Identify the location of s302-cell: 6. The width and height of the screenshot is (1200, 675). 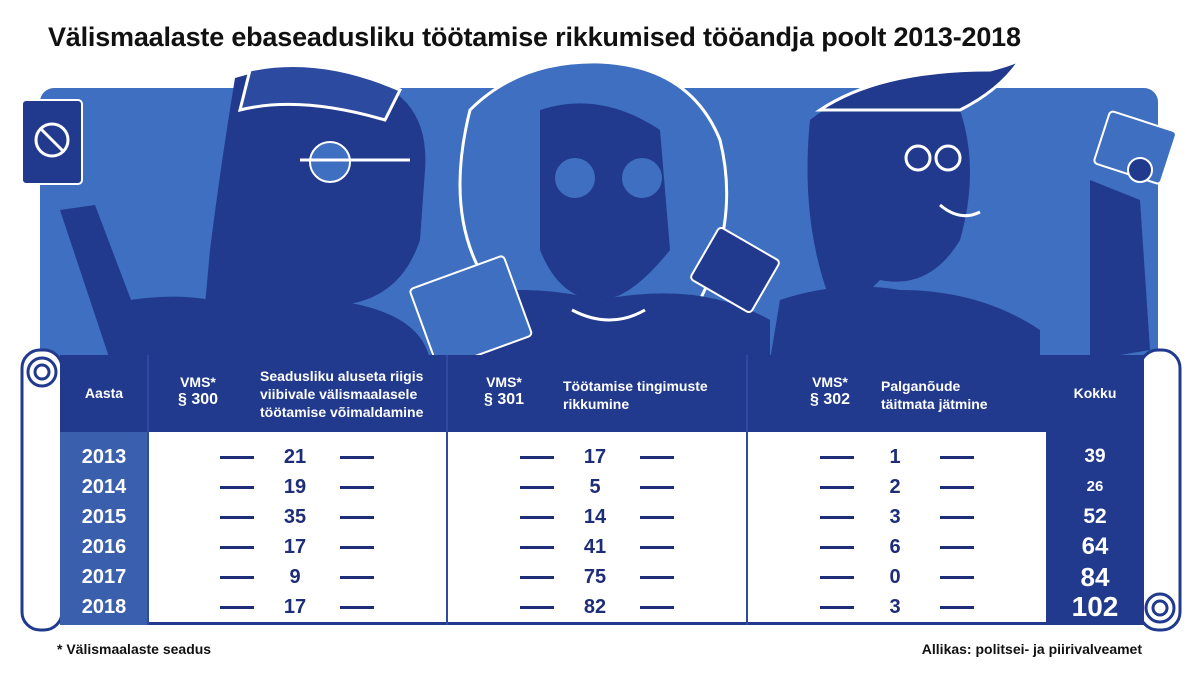
(895, 547).